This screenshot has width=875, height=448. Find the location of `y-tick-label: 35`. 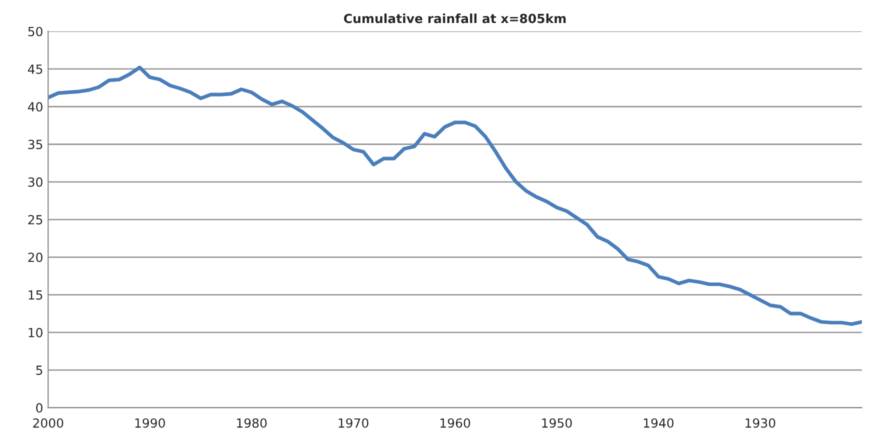

y-tick-label: 35 is located at coordinates (35, 145).